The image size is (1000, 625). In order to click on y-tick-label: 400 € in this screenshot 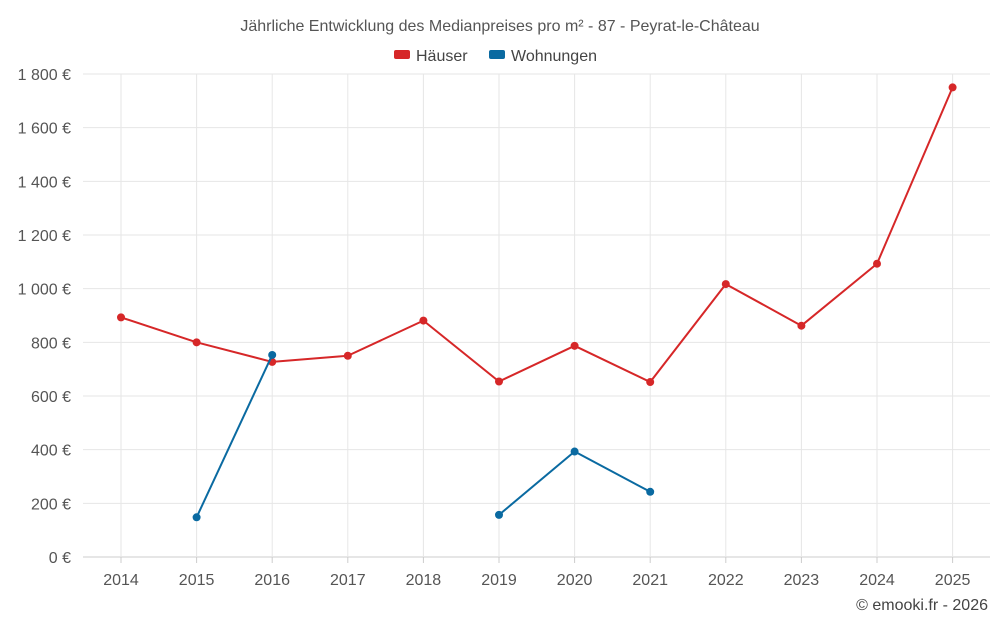, I will do `click(51, 451)`.